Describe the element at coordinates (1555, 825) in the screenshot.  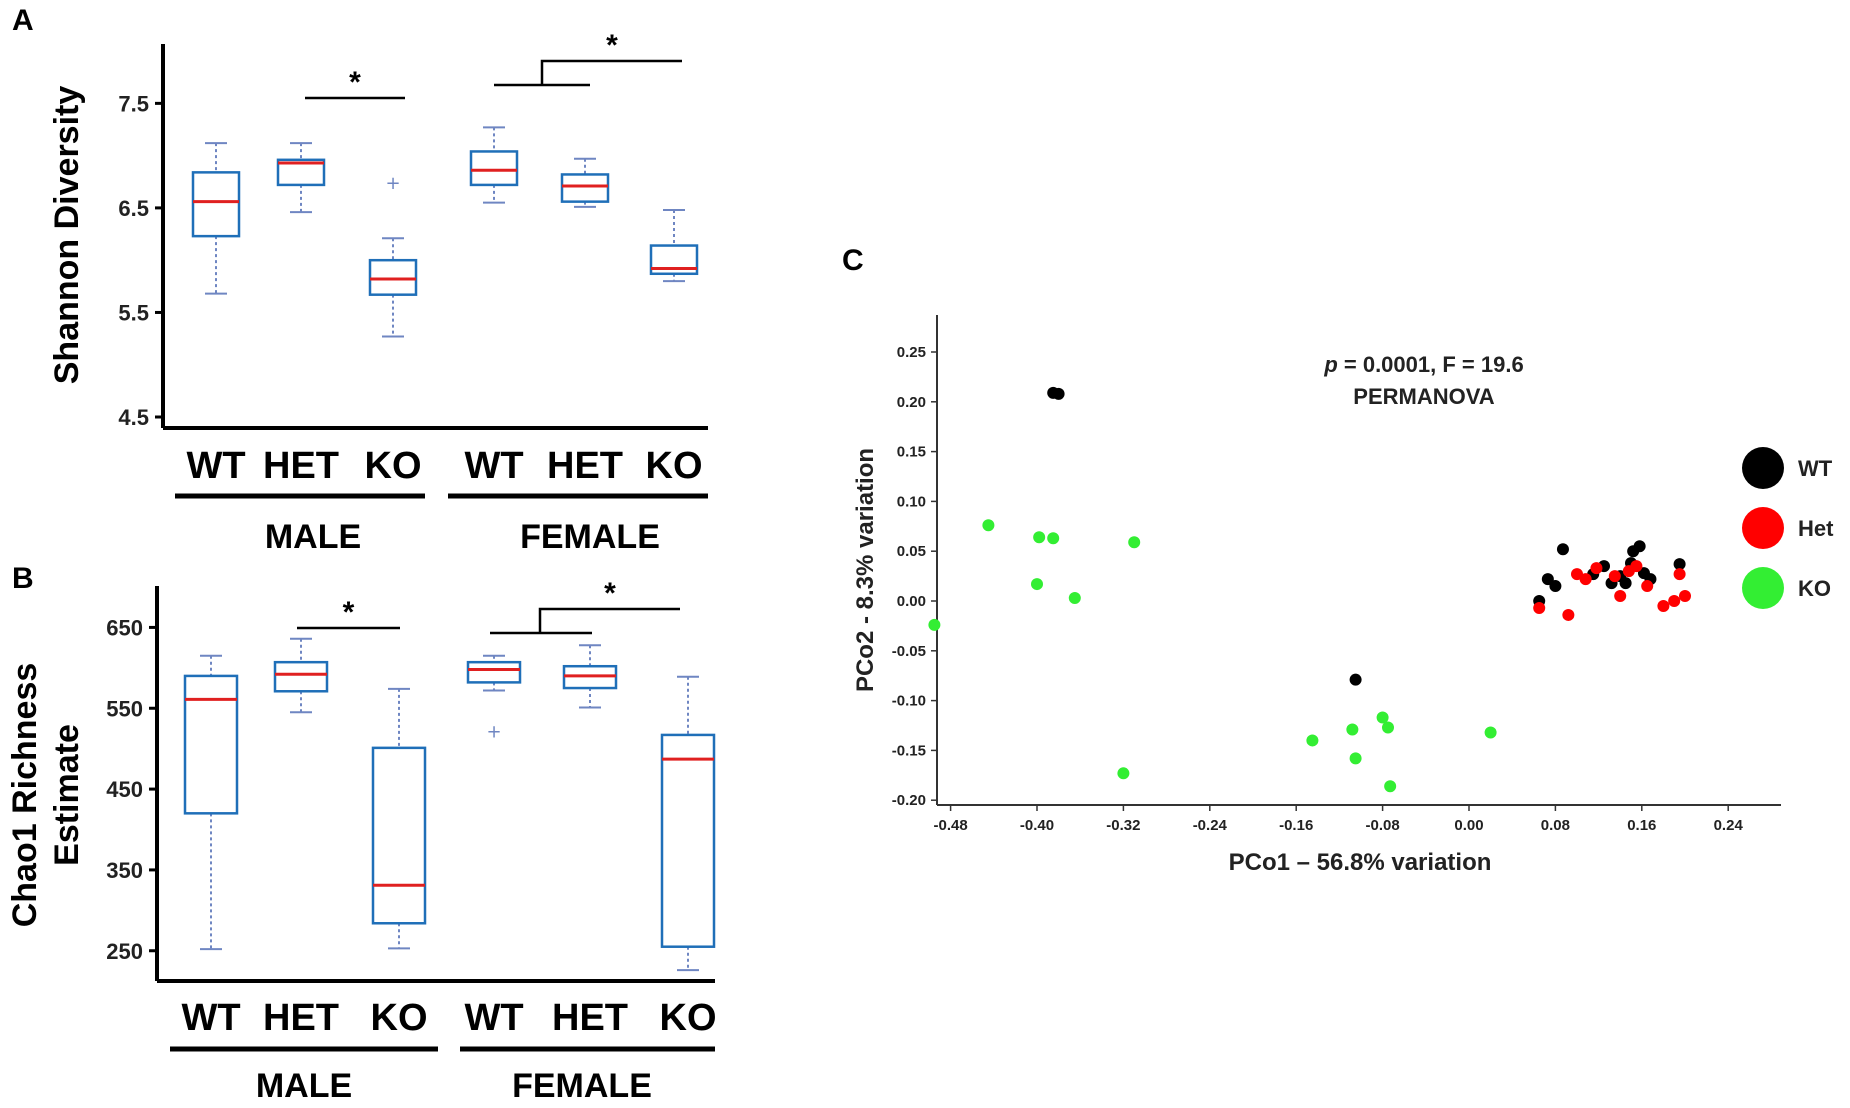
I see `panel-c-x-tick-label: 0.08` at that location.